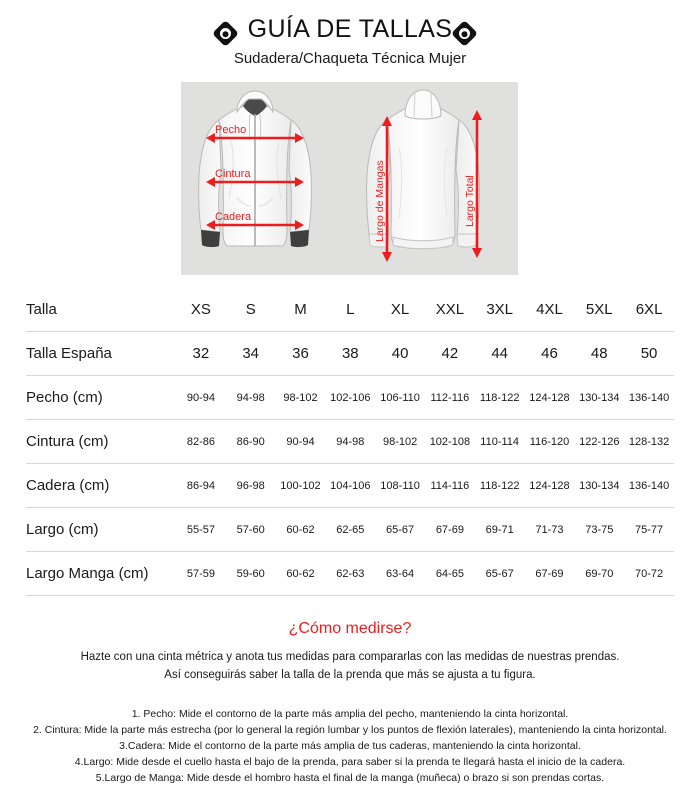 This screenshot has height=800, width=700. What do you see at coordinates (350, 628) in the screenshot?
I see `how-to-measure-title: ¿Cómo medirse?` at bounding box center [350, 628].